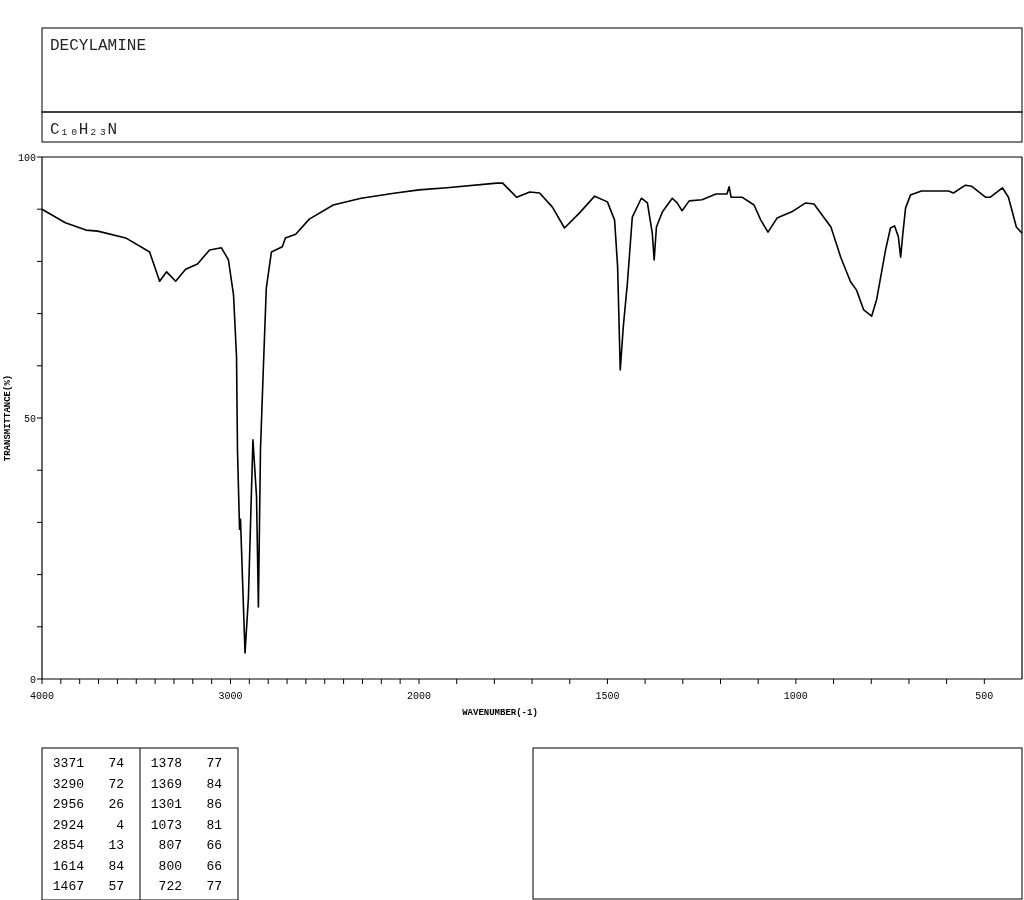 The image size is (1024, 900). What do you see at coordinates (84, 130) in the screenshot?
I see `chart-subtitle: C₁₀H₂₃N` at bounding box center [84, 130].